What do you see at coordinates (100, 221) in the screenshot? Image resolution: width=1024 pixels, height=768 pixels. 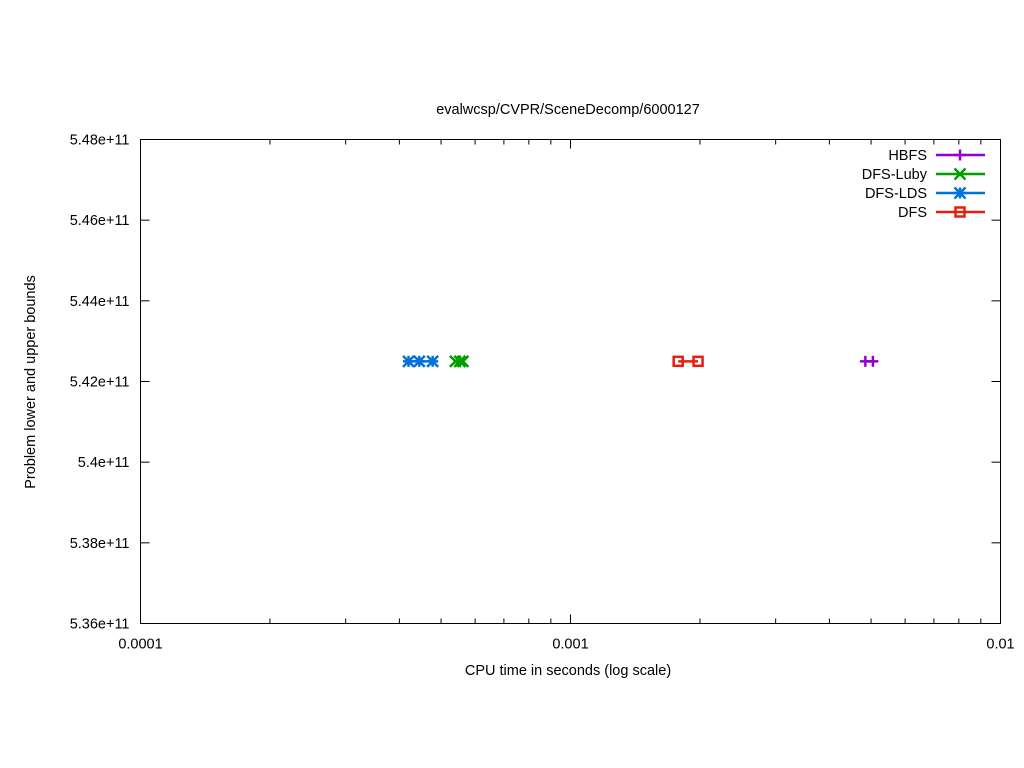 I see `y-tick-label: 5.46e+11` at bounding box center [100, 221].